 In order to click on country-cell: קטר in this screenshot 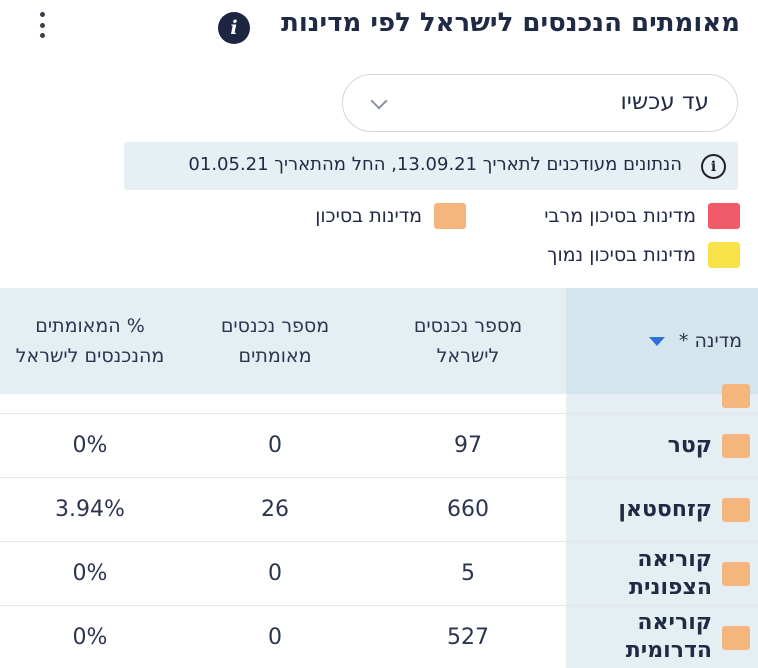, I will do `click(662, 445)`.